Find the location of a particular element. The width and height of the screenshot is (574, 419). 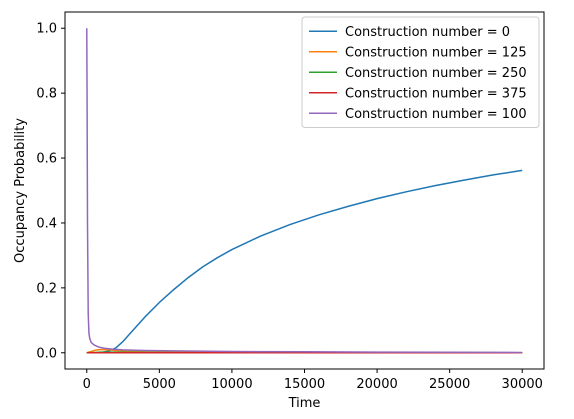

x-axis: 0 5000 10000 15000 20000 25000 30000 is located at coordinates (313, 380).